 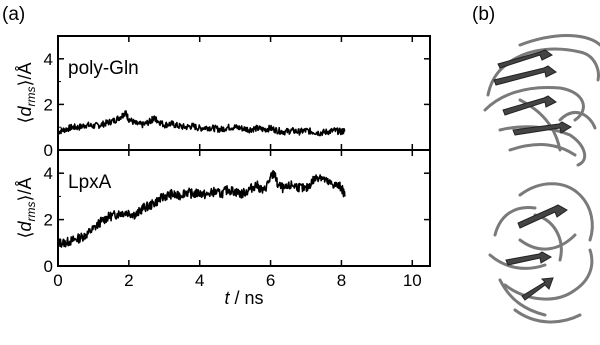 What do you see at coordinates (201, 123) in the screenshot?
I see `series-line-top` at bounding box center [201, 123].